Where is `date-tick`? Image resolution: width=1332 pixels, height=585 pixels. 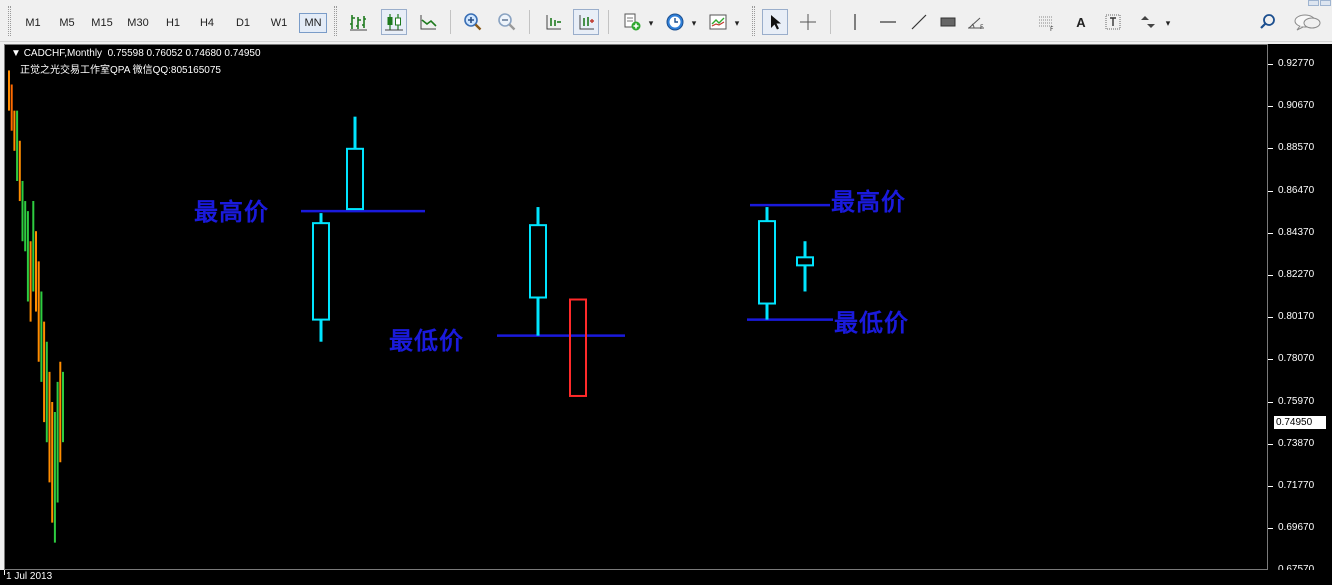
date-tick is located at coordinates (4, 572).